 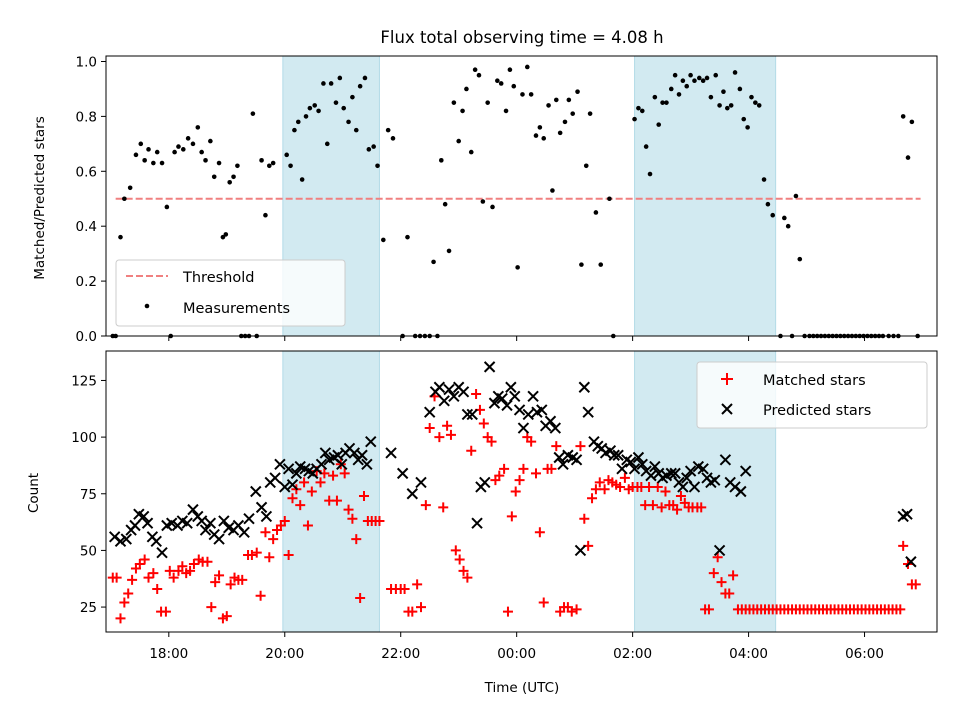 I want to click on y-tick-label: 0.4, so click(x=86, y=227).